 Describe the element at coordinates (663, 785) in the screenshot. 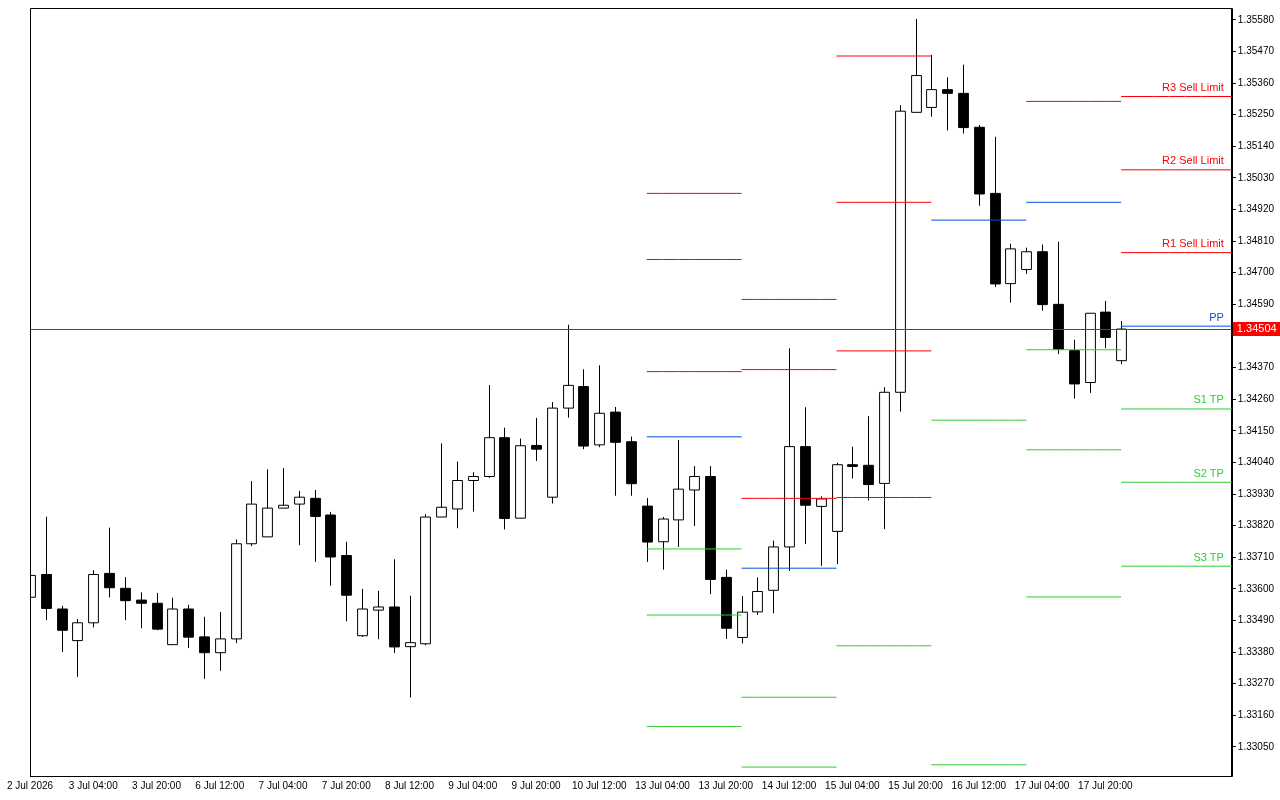

I see `x-tick-label: 13 Jul 04:00` at that location.